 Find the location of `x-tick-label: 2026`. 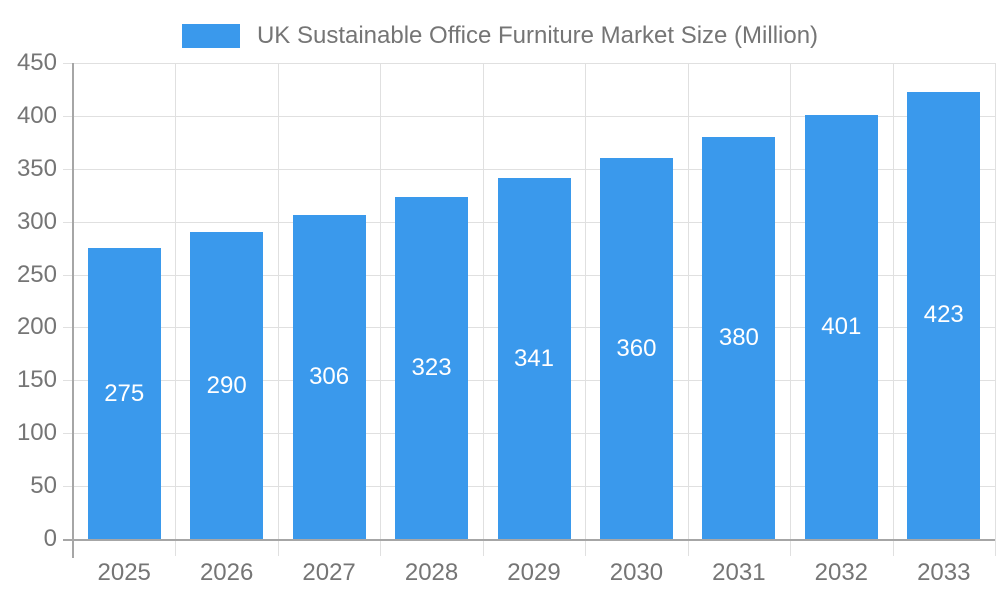

x-tick-label: 2026 is located at coordinates (226, 572).